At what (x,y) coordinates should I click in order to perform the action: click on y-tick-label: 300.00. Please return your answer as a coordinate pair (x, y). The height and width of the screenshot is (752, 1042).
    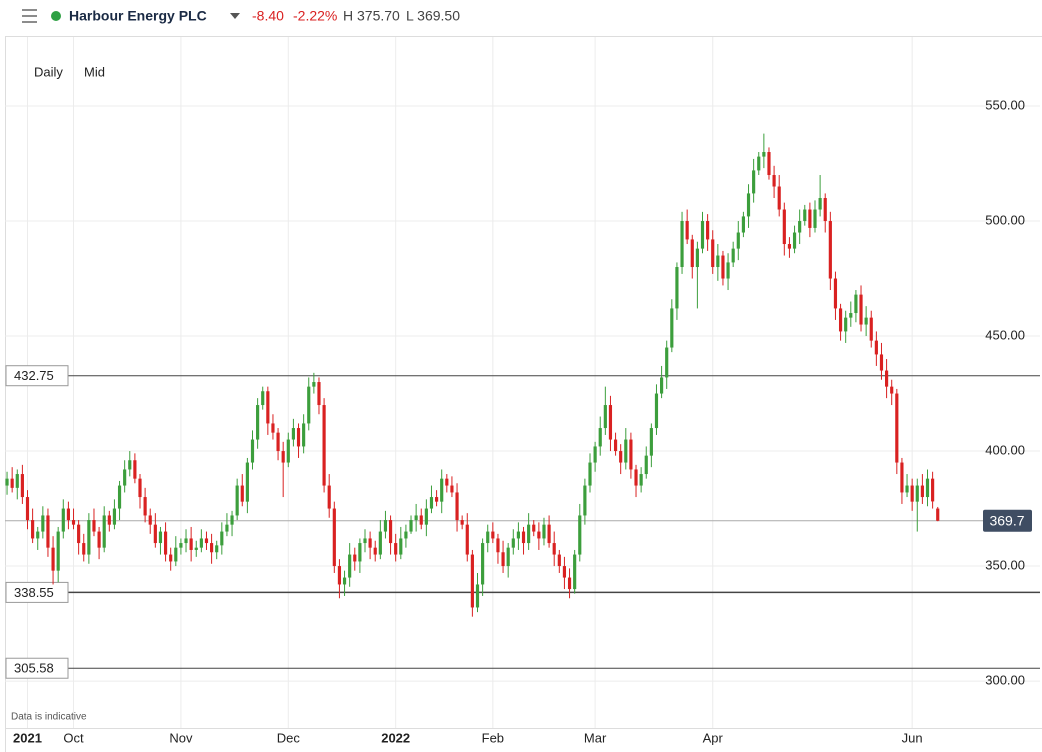
    Looking at the image, I should click on (1005, 680).